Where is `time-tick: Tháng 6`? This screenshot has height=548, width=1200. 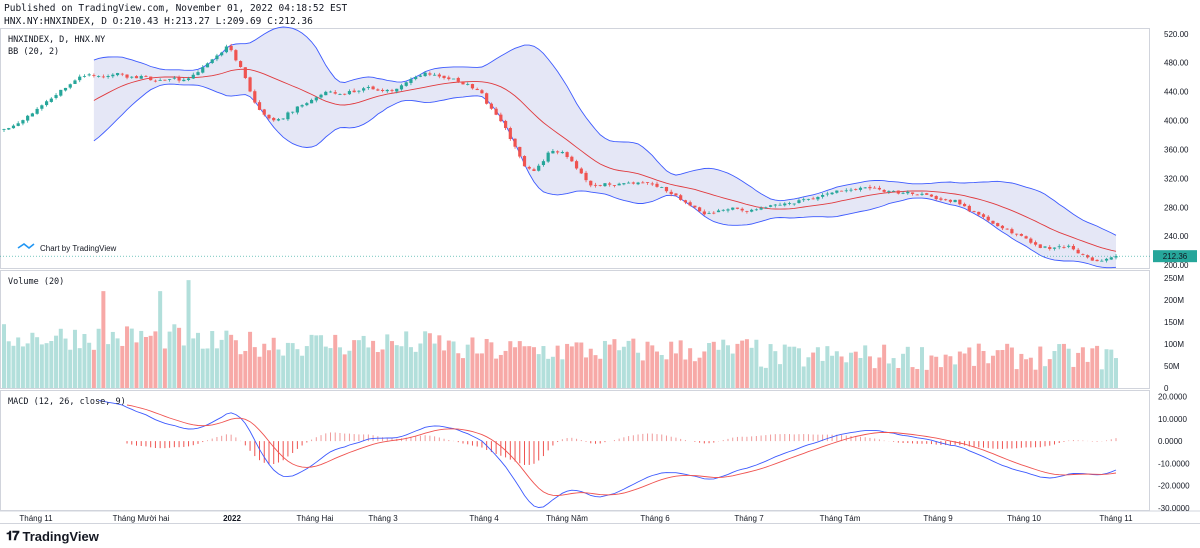
time-tick: Tháng 6 is located at coordinates (655, 518).